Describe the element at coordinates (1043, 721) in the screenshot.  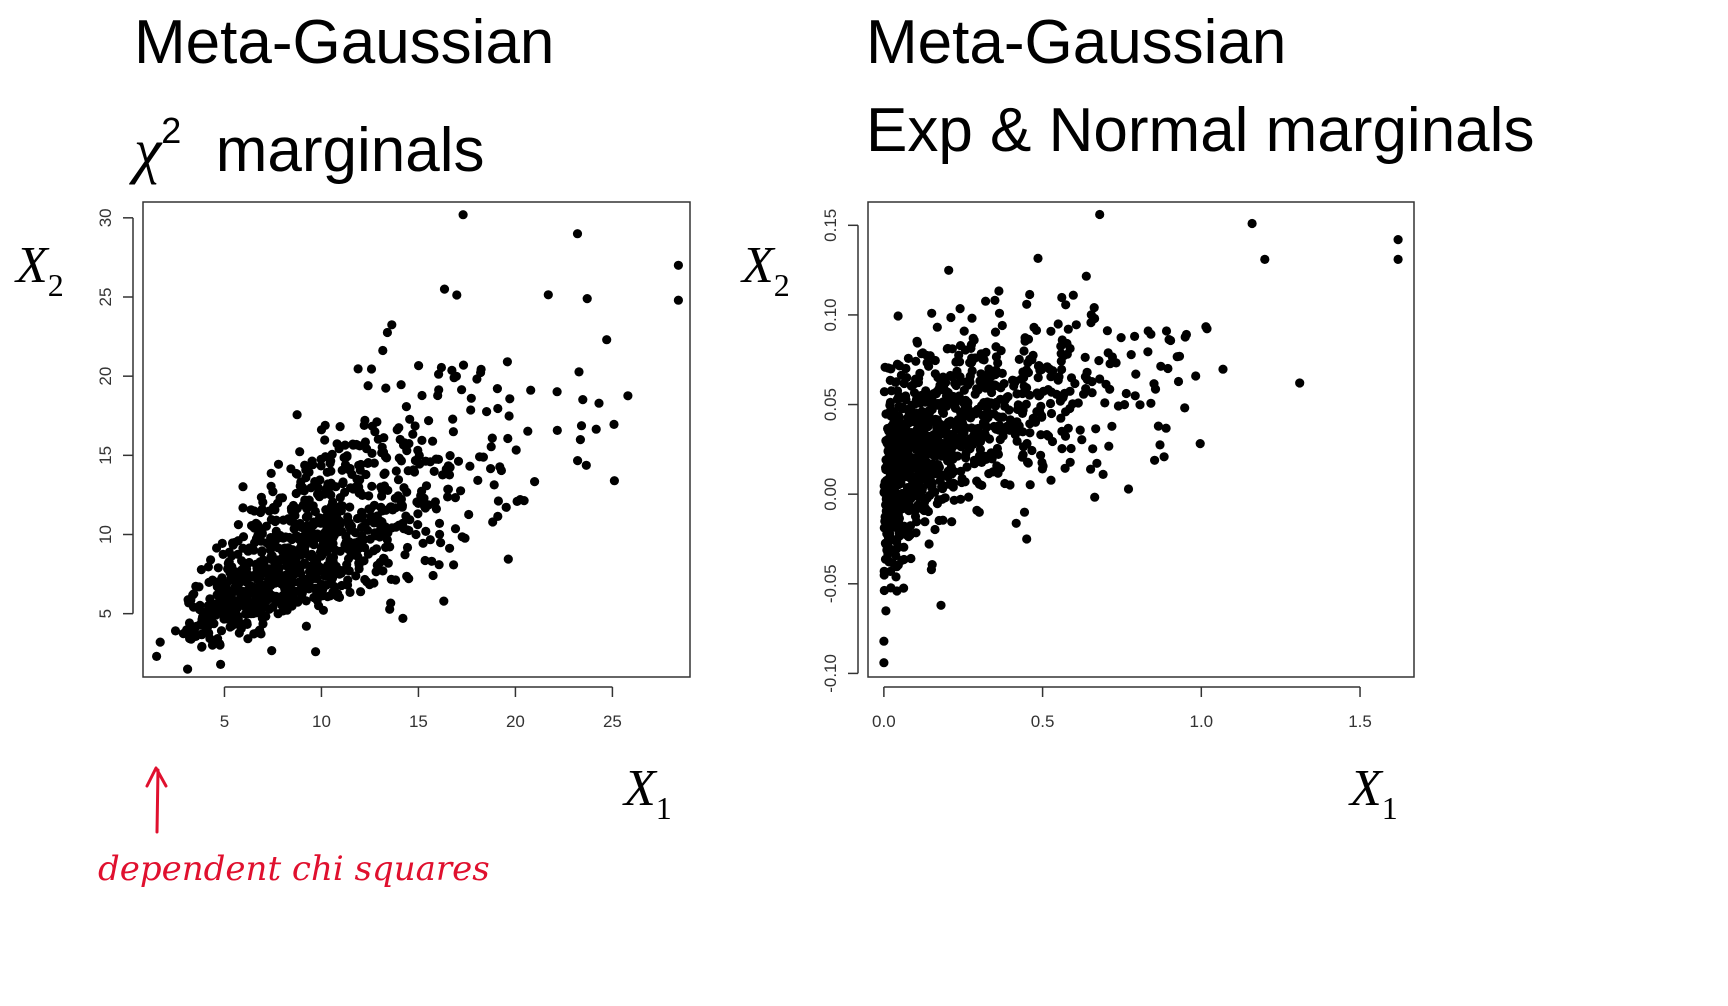
I see `x-tick-label: 0.5` at that location.